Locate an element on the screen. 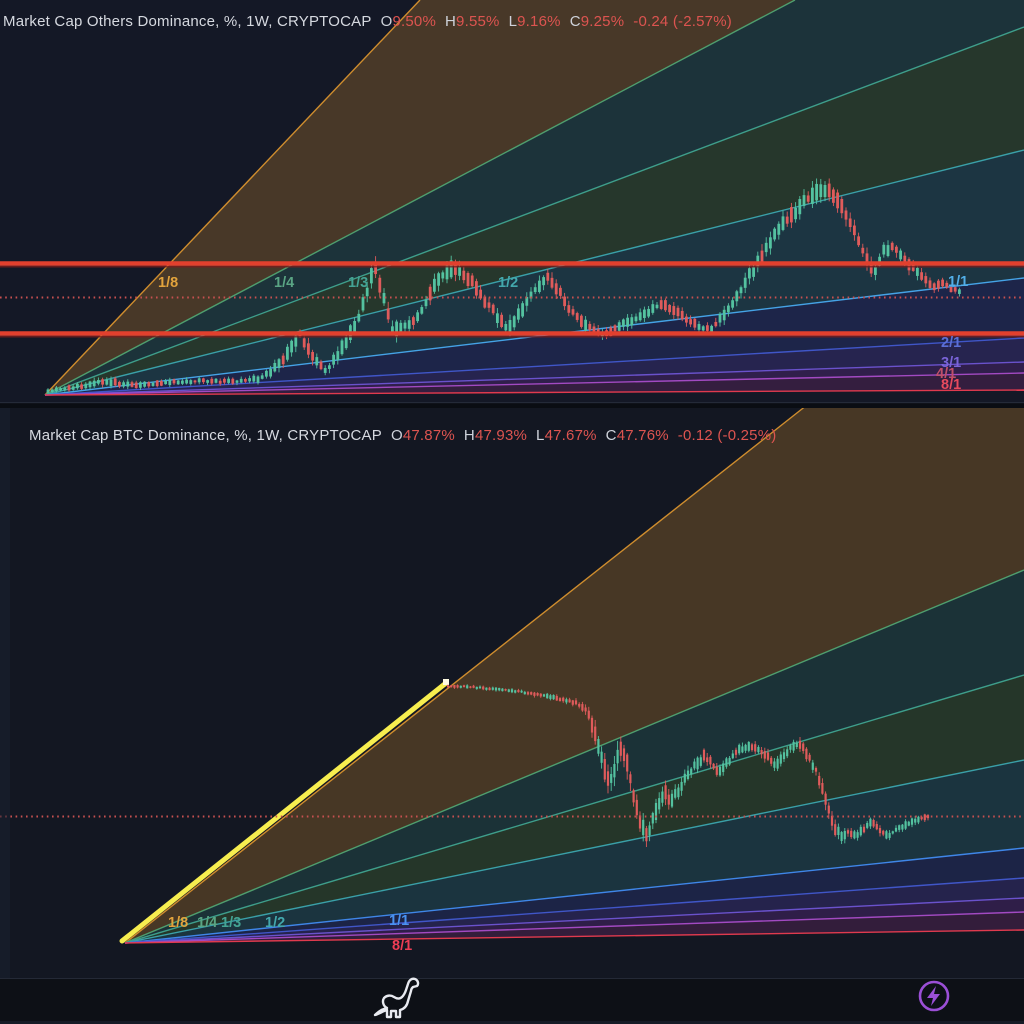 This screenshot has height=1024, width=1024. highlighted-trend-line is located at coordinates (284, 812).